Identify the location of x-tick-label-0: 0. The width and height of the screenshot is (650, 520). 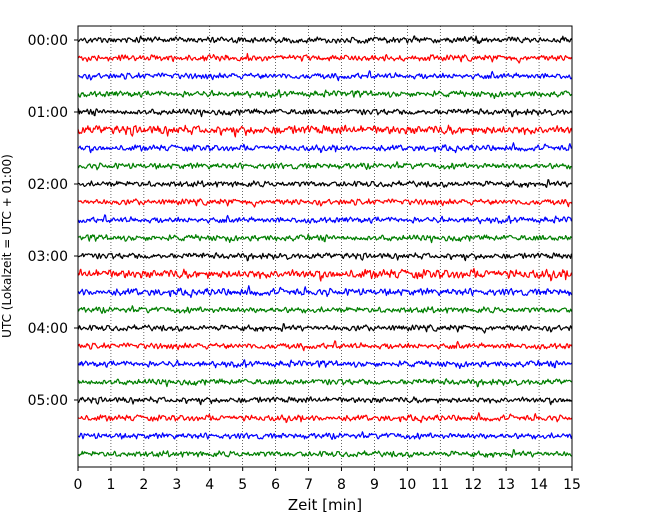
(78, 485).